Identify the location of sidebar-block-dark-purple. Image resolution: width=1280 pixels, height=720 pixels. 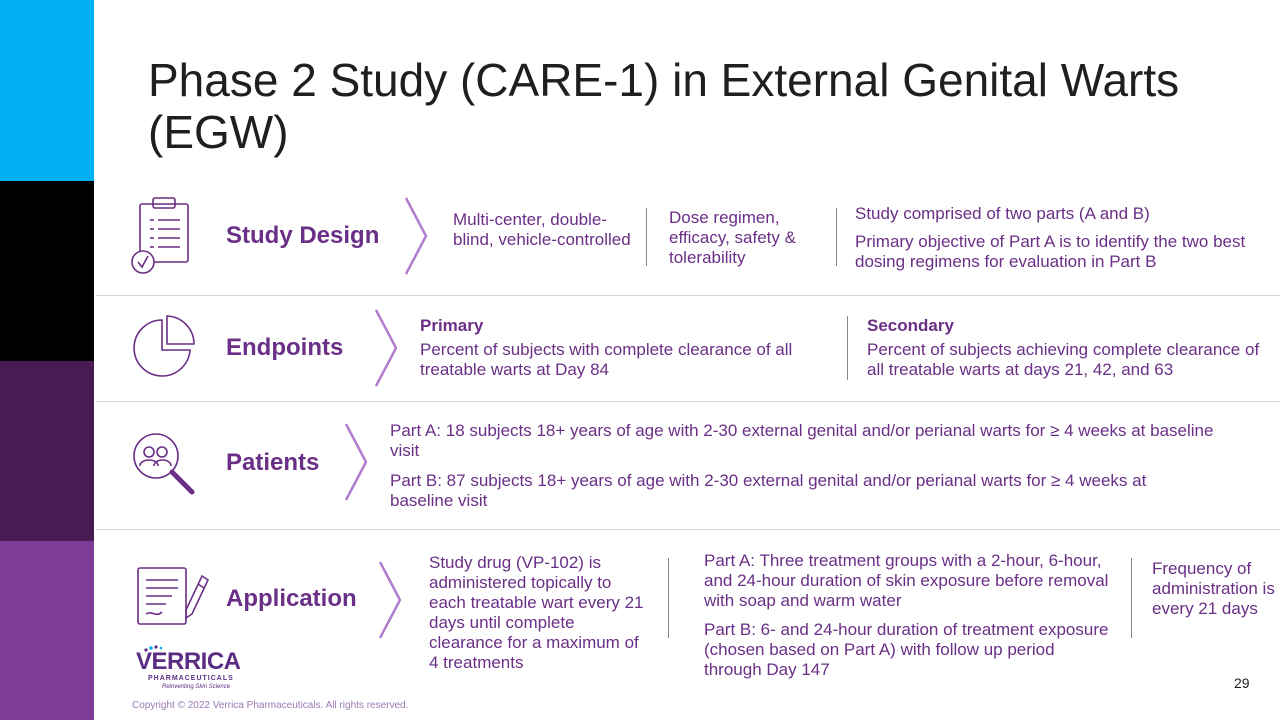
(47, 451).